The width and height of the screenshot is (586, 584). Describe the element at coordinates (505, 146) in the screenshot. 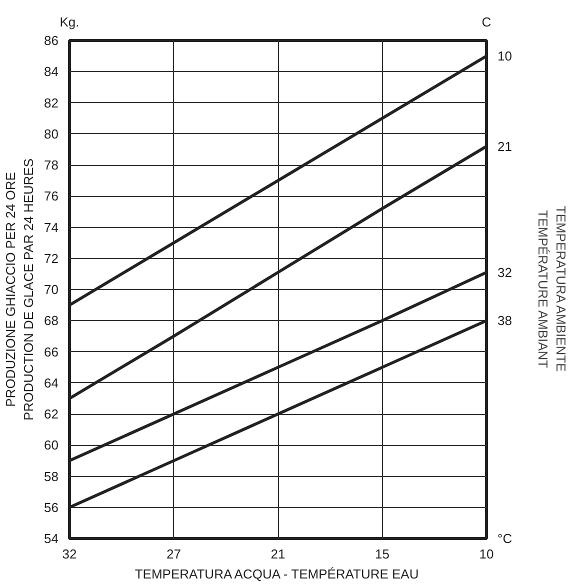

I see `series-label: 21` at that location.